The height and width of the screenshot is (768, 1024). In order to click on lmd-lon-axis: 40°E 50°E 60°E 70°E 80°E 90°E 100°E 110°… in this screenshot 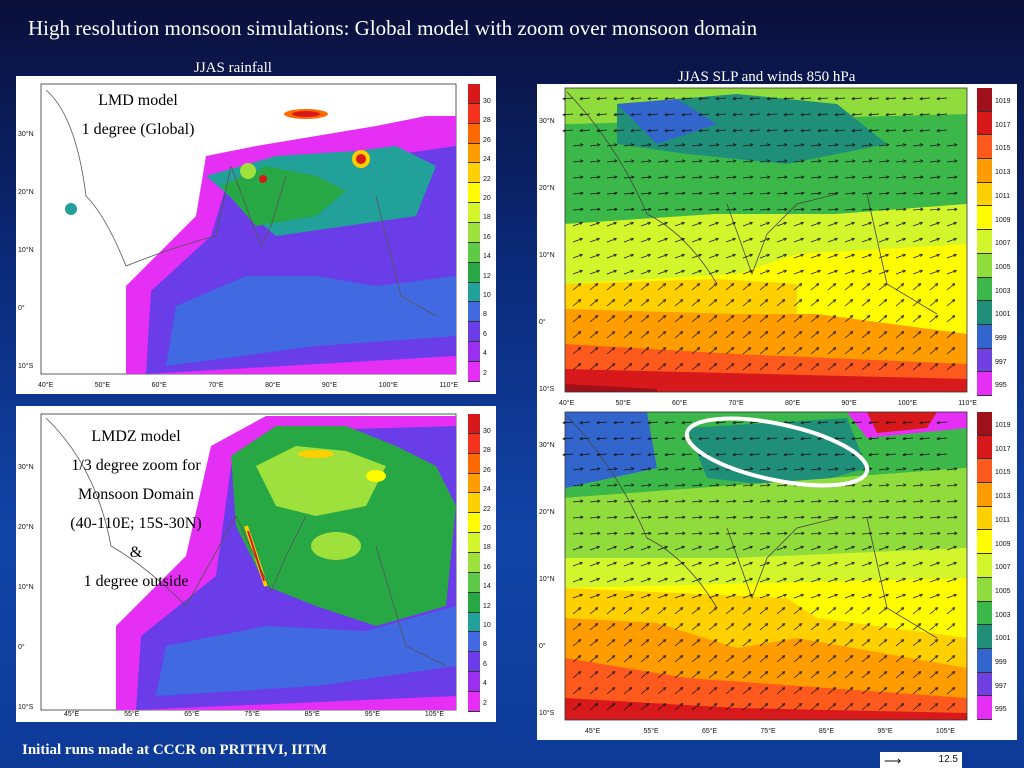, I will do `click(248, 385)`.